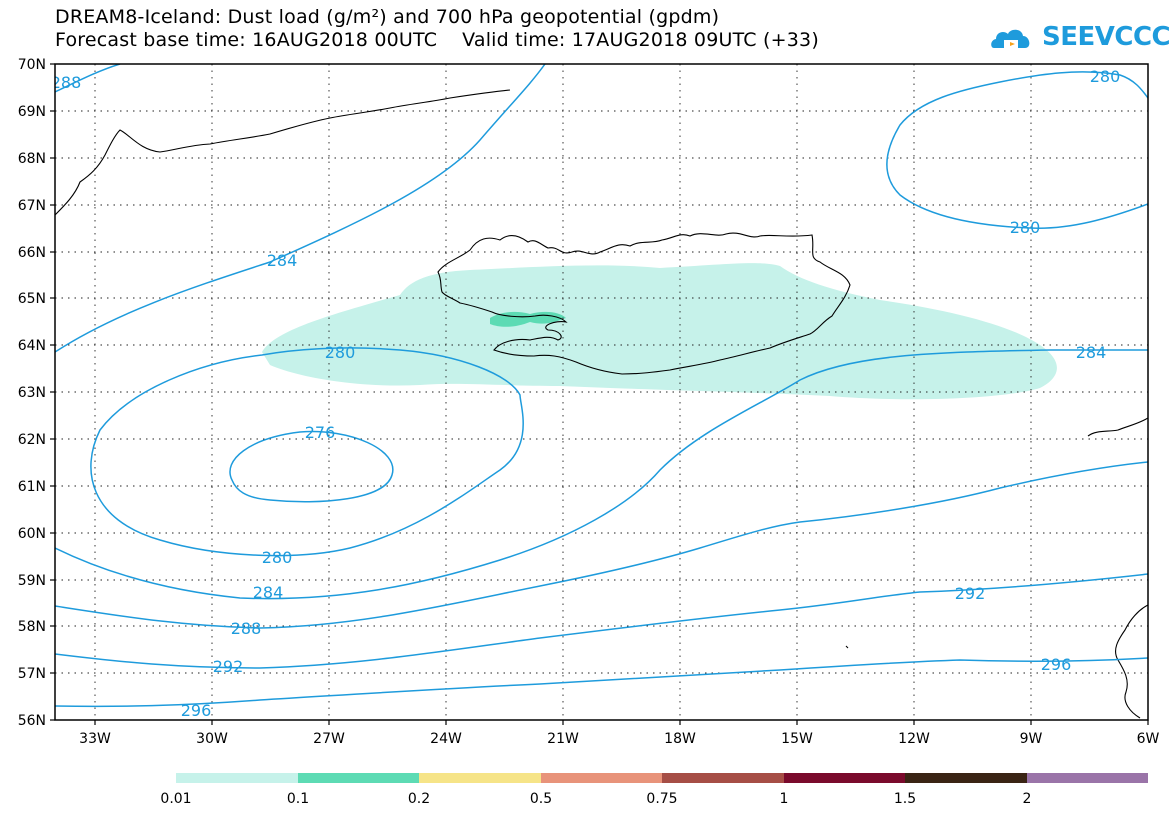  I want to click on lat-label: 69N, so click(32, 112).